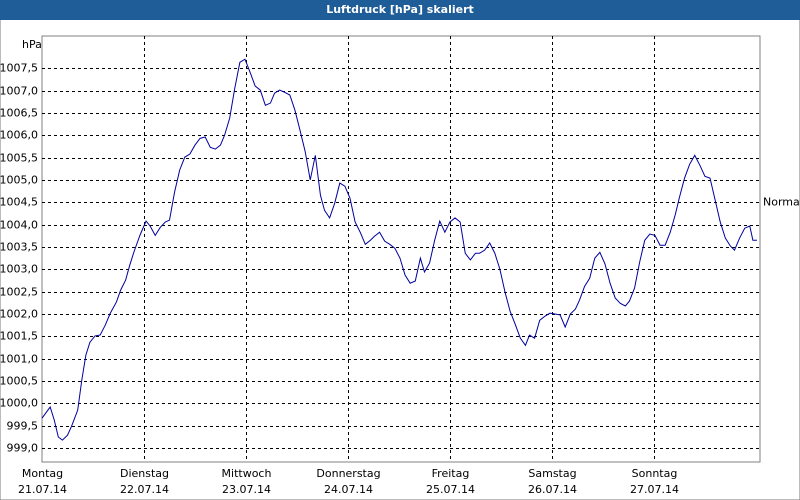  I want to click on y-tick-label: 1000,0, so click(19, 403).